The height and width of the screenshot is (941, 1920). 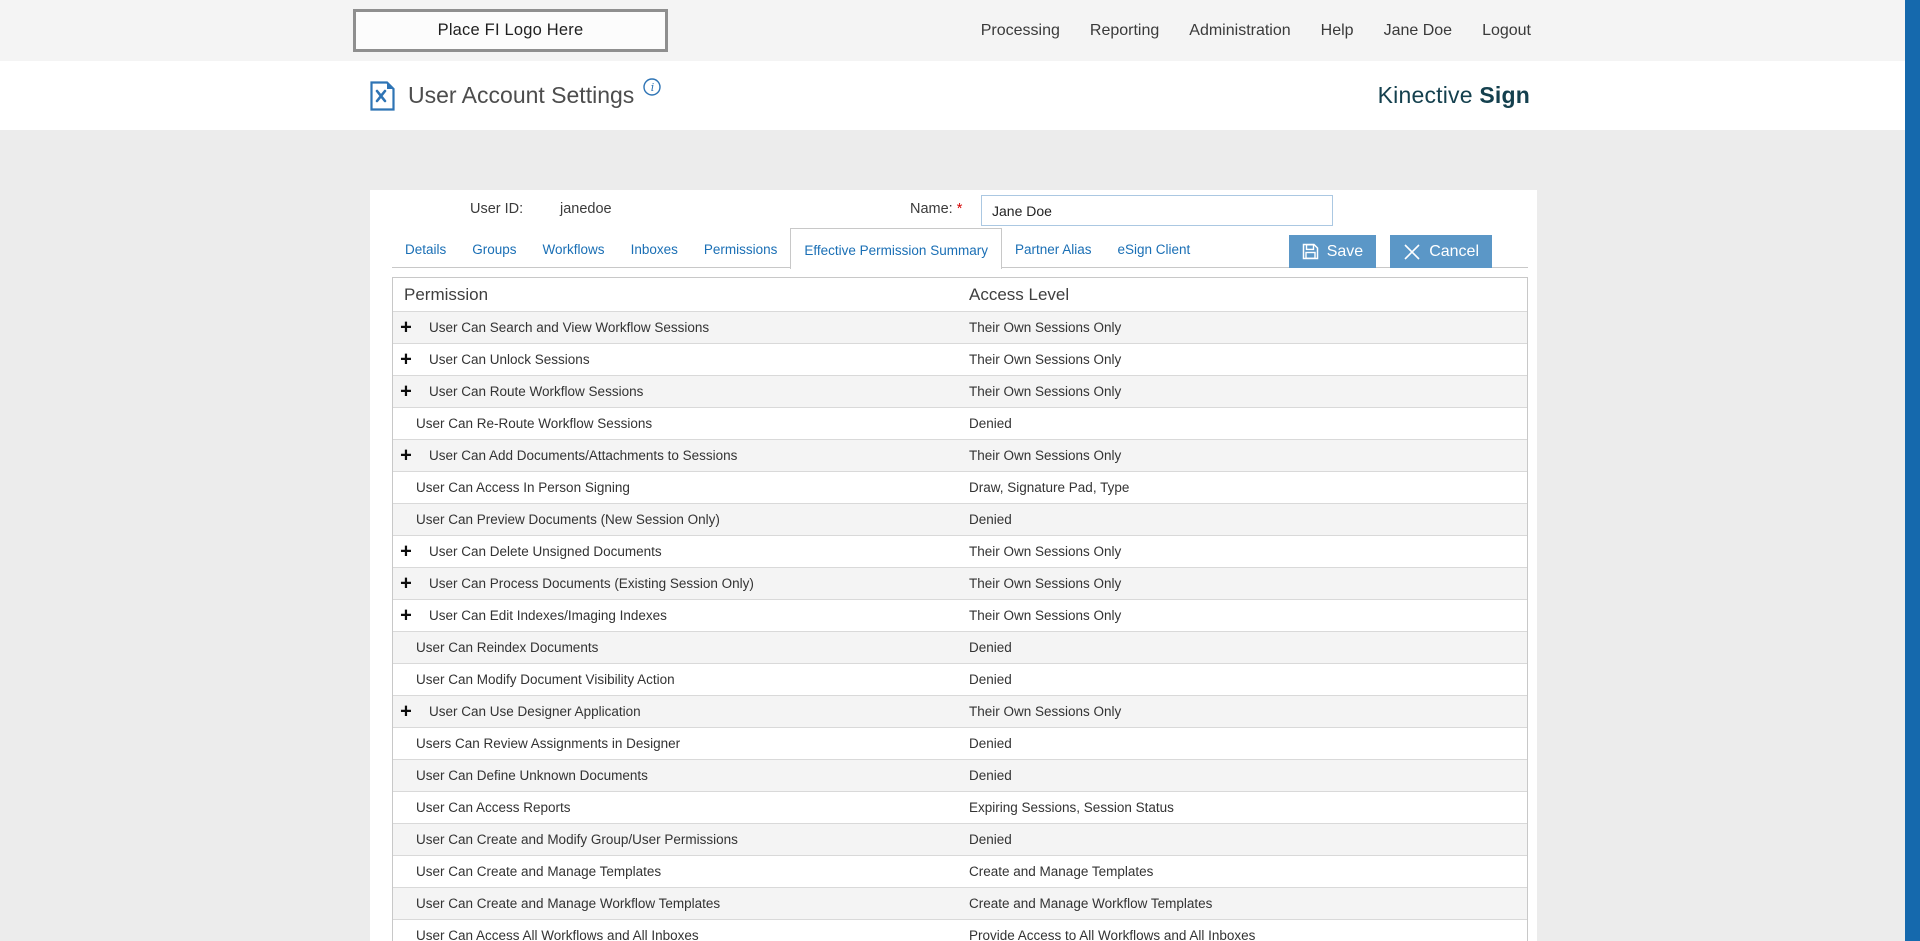 I want to click on action-buttons: Save Cancel, so click(x=1390, y=251).